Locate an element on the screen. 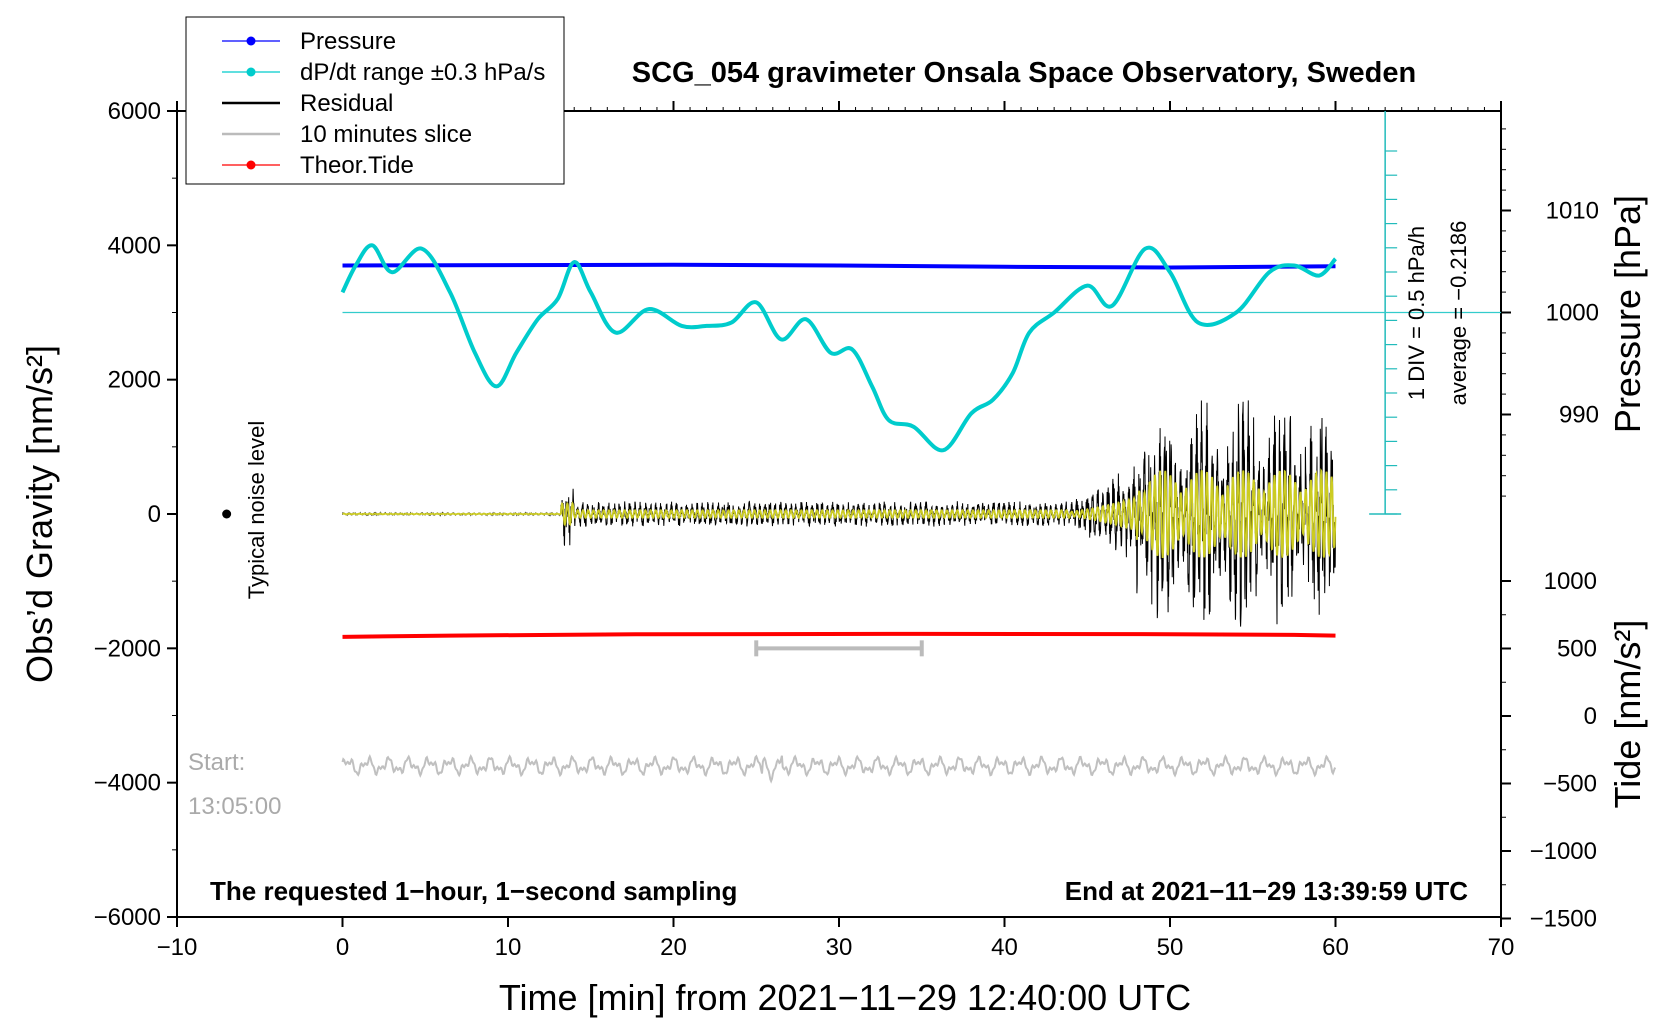 The height and width of the screenshot is (1020, 1676). x-tick-label: 70 is located at coordinates (1501, 947).